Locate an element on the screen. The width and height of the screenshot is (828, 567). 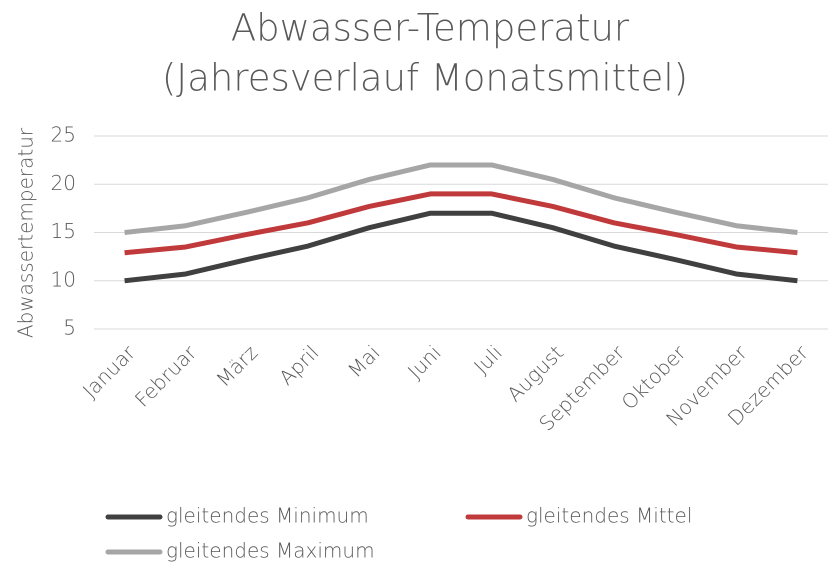
chart-title: (Jahresverlauf Monatsmittel) is located at coordinates (425, 78).